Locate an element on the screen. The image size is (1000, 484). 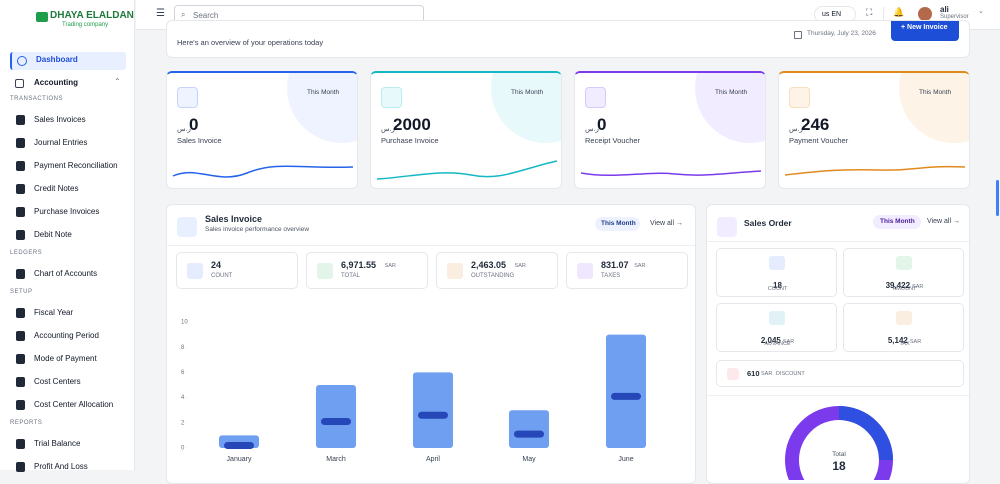
nav-item: Cost Center Allocation is located at coordinates (68, 405).